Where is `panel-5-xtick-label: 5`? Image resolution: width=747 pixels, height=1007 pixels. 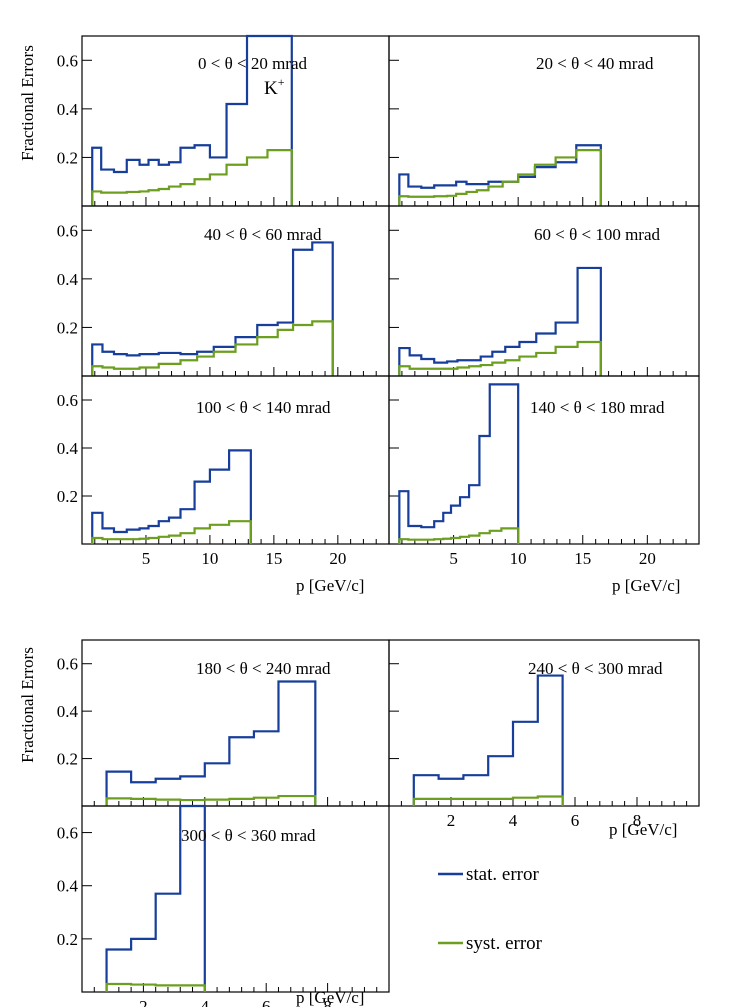 panel-5-xtick-label: 5 is located at coordinates (146, 558).